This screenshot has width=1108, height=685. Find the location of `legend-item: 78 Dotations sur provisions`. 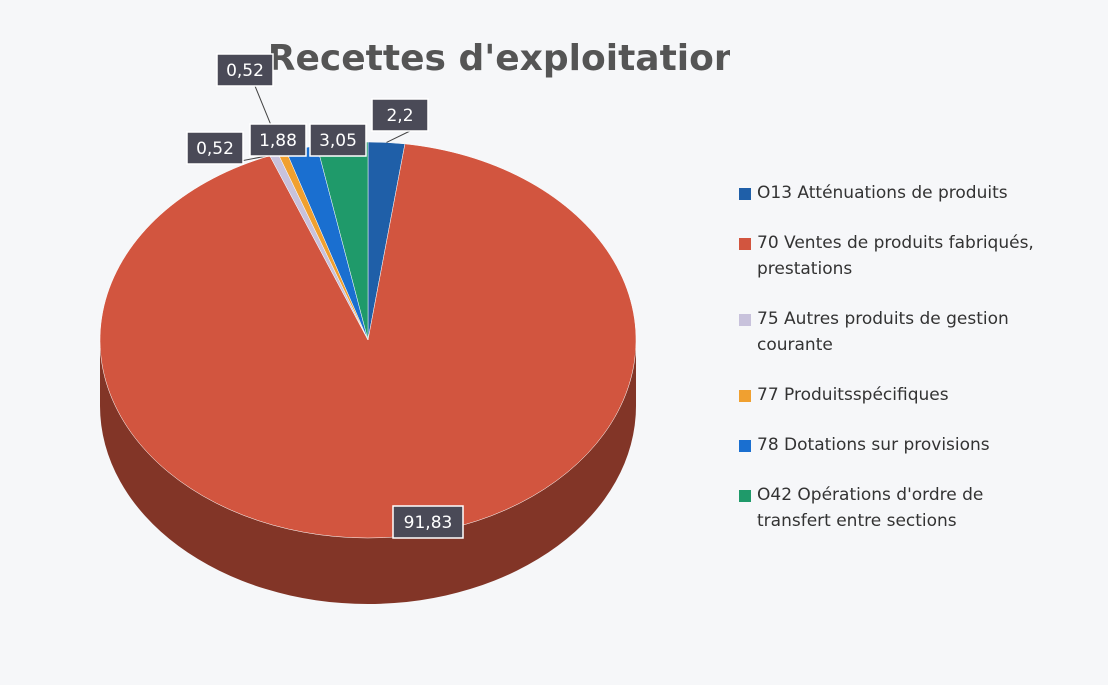

legend-item: 78 Dotations sur provisions is located at coordinates (920, 445).